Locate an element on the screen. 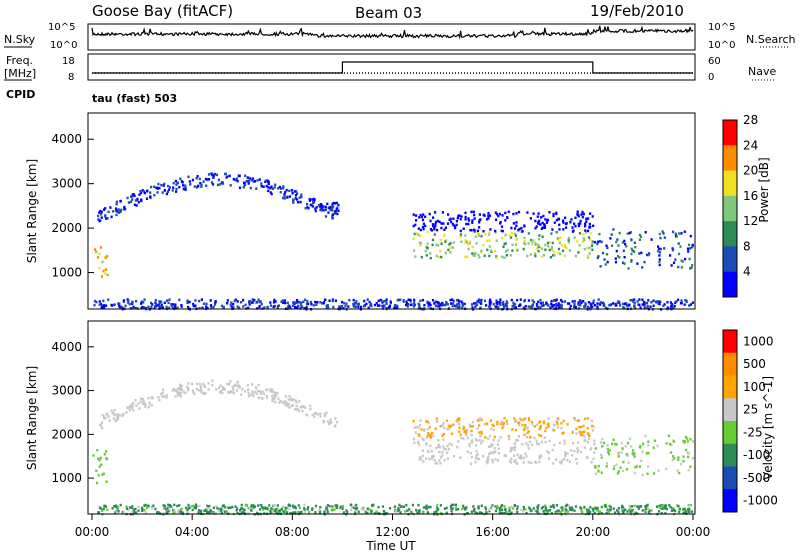  colorbar-swatch is located at coordinates (730, 342).